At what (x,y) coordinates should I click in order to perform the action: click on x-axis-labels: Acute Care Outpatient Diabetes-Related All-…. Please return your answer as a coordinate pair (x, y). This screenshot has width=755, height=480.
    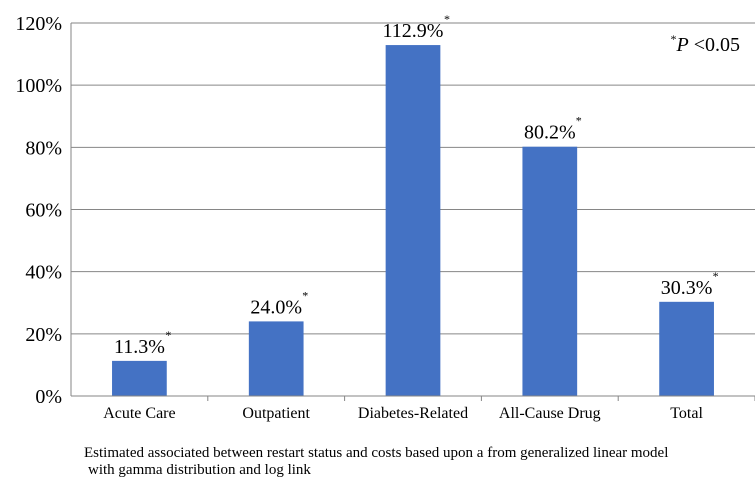
    Looking at the image, I should click on (403, 413).